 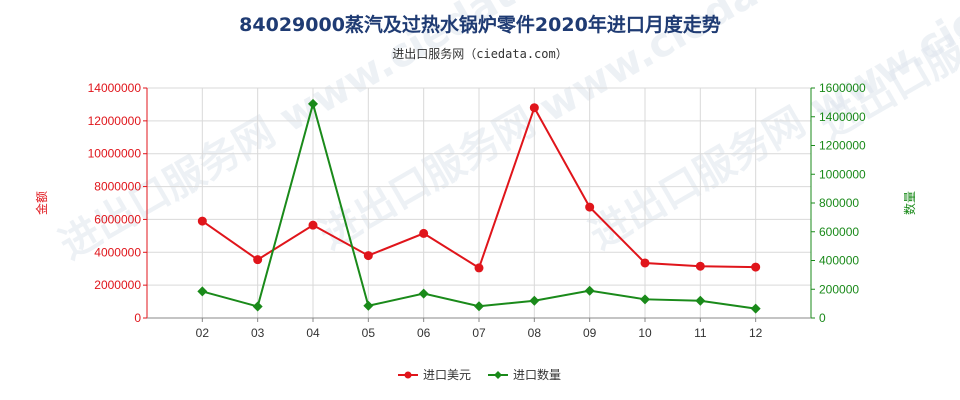 What do you see at coordinates (842, 174) in the screenshot?
I see `right-tick-label: 1000000` at bounding box center [842, 174].